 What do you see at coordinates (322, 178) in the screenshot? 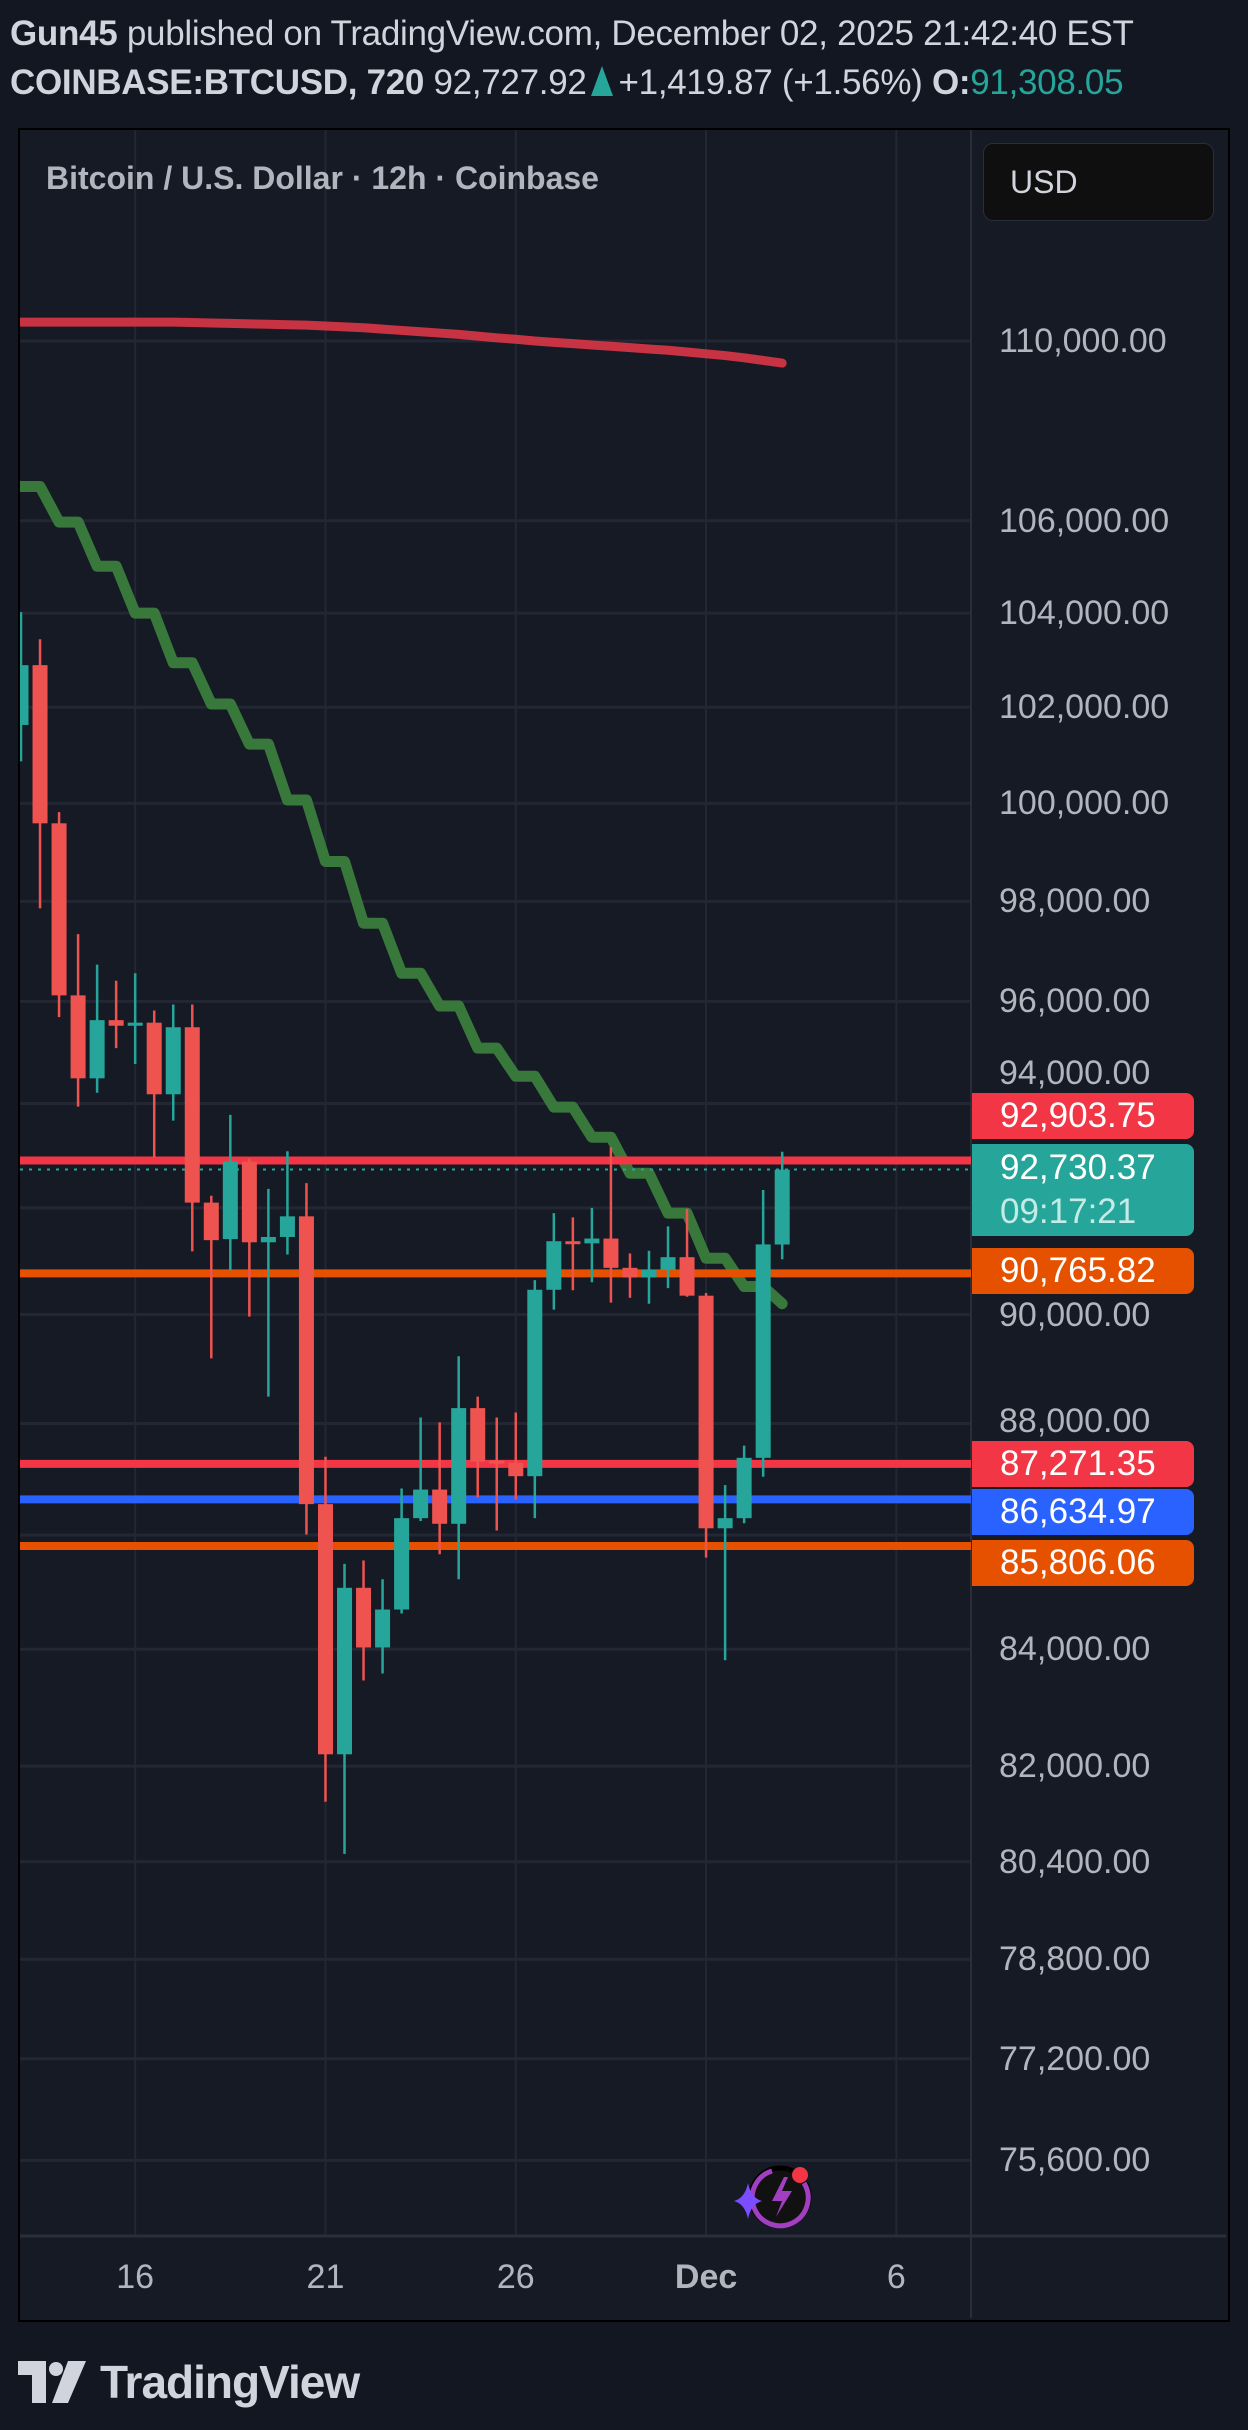
I see `chart-legend-title: Bitcoin / U.S. Dollar · 12h · Coinbase` at bounding box center [322, 178].